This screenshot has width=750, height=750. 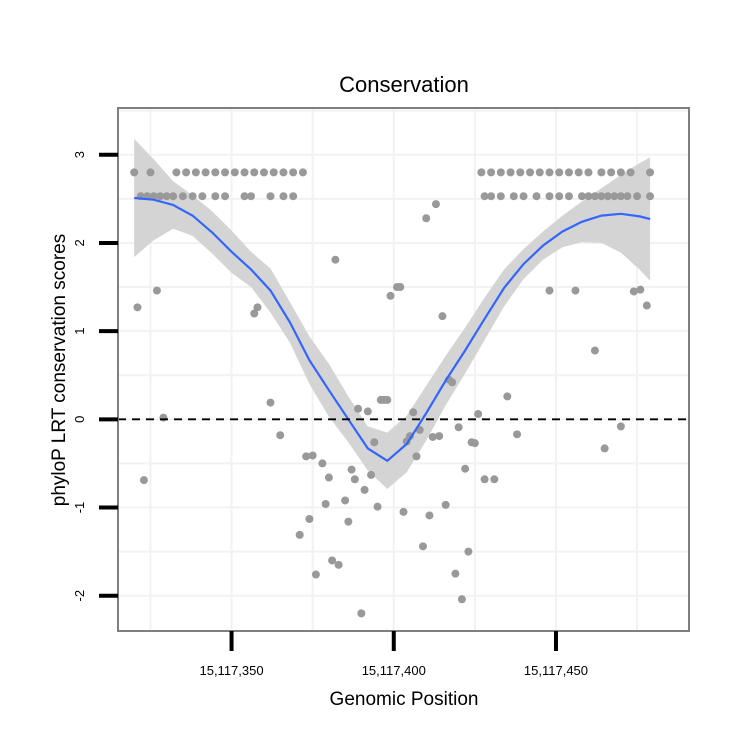 I want to click on y-tick-label: -1, so click(x=79, y=508).